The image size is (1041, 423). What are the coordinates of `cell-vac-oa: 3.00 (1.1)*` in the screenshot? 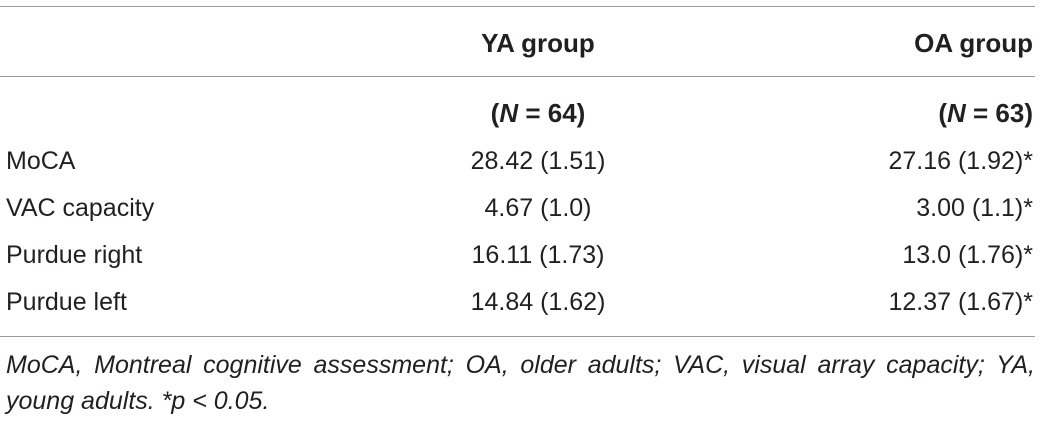 It's located at (974, 208).